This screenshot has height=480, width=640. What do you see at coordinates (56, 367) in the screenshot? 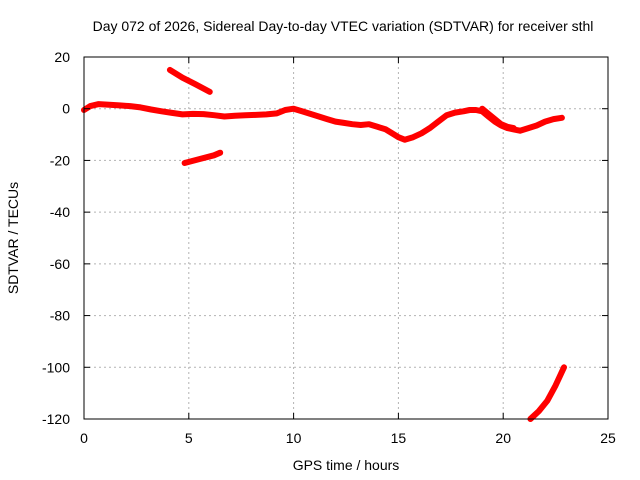
I see `y-tick-label: -100` at bounding box center [56, 367].